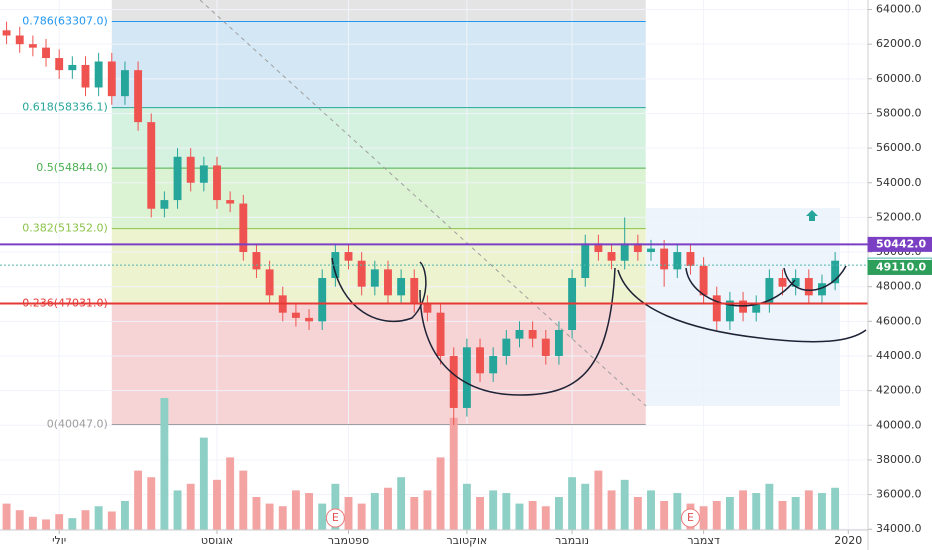 The width and height of the screenshot is (932, 550). Describe the element at coordinates (899, 494) in the screenshot. I see `y-tick-label: 36000.0` at that location.